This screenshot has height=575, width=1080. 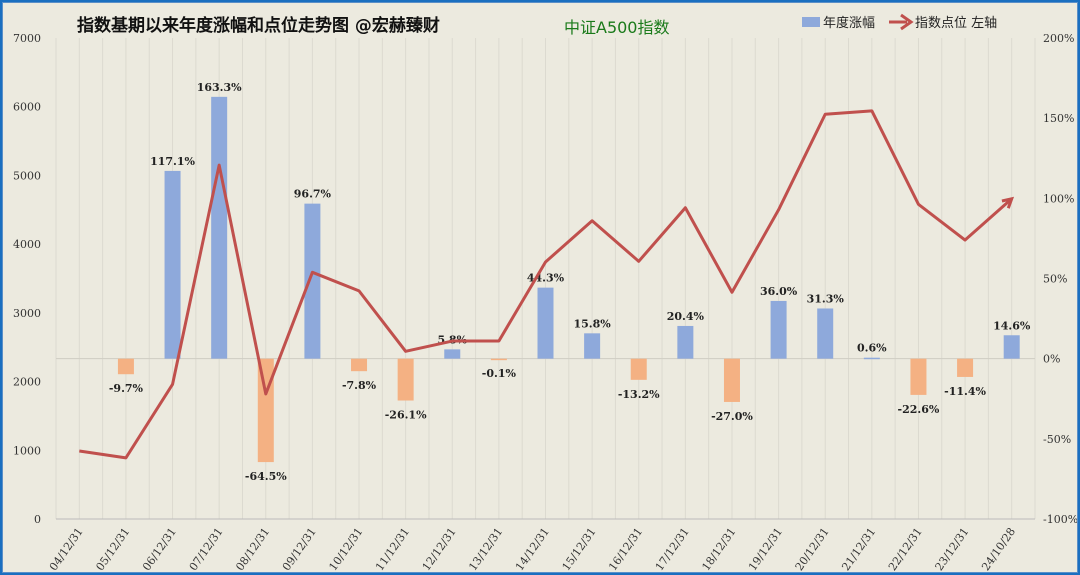 I want to click on left-tick-label: 7000, so click(x=27, y=38).